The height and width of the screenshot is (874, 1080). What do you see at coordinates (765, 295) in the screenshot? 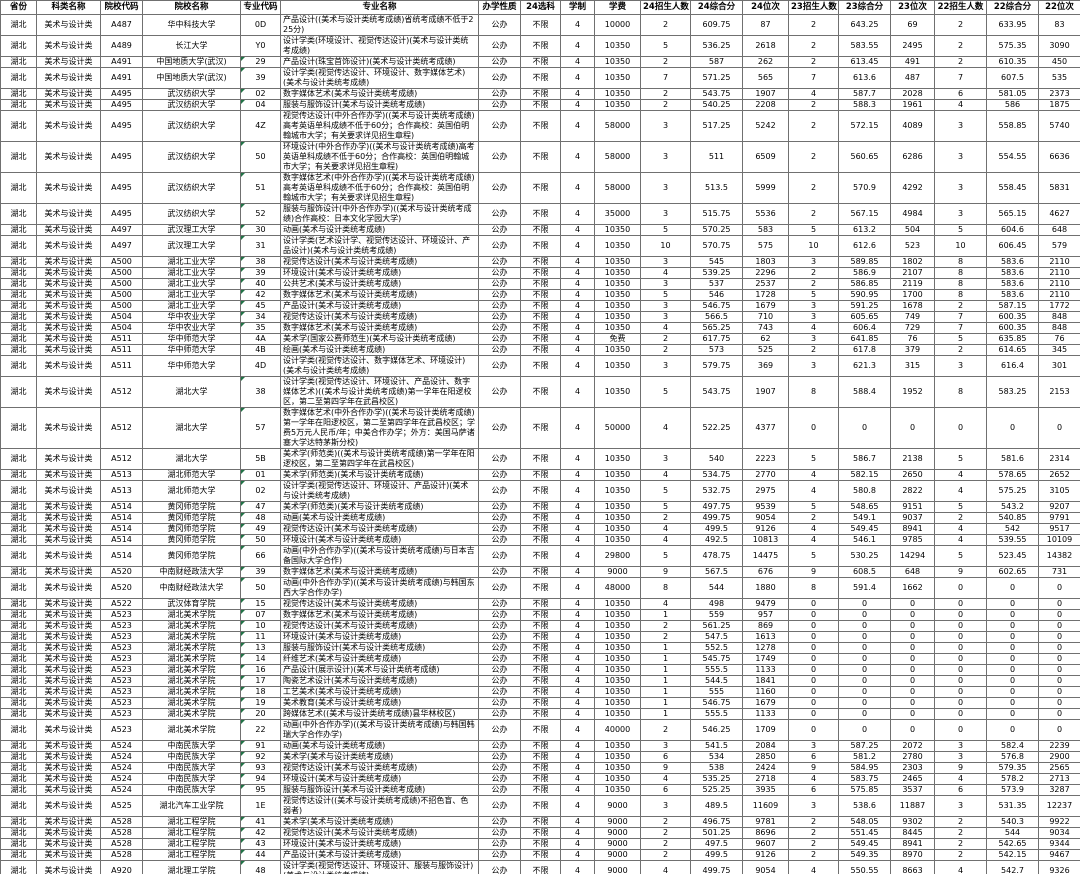
I see `table-cell: 1728` at bounding box center [765, 295].